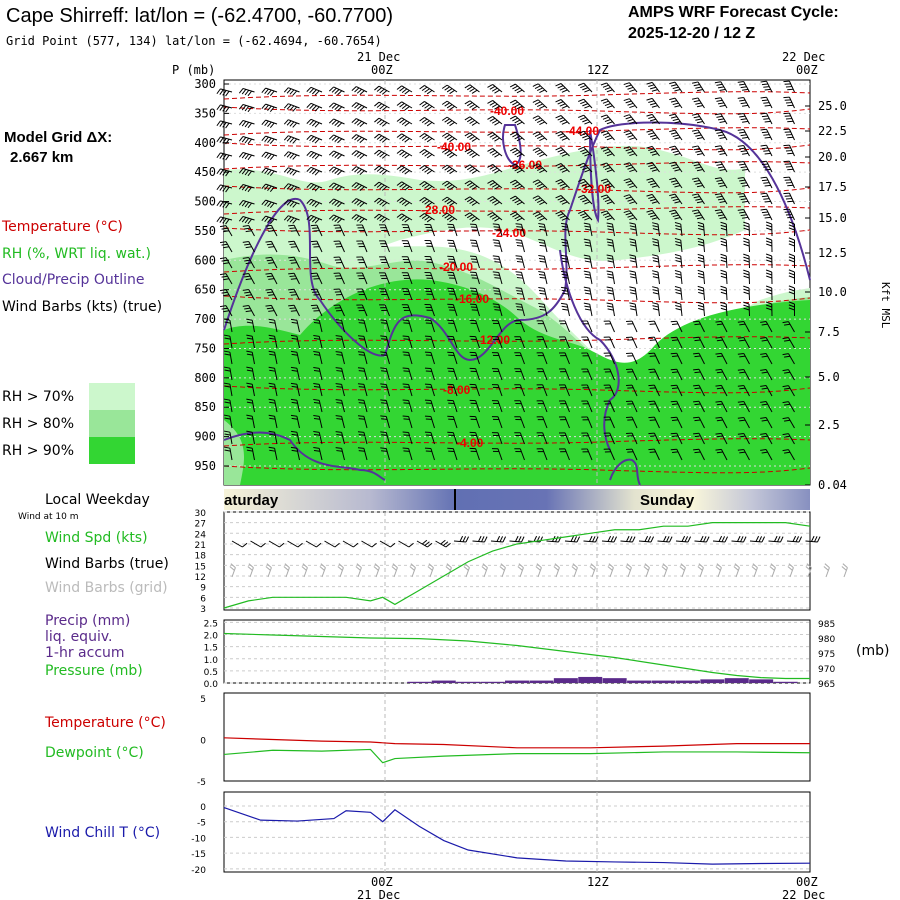 This screenshot has height=900, width=900. Describe the element at coordinates (517, 146) in the screenshot. I see `temperature-contour` at that location.